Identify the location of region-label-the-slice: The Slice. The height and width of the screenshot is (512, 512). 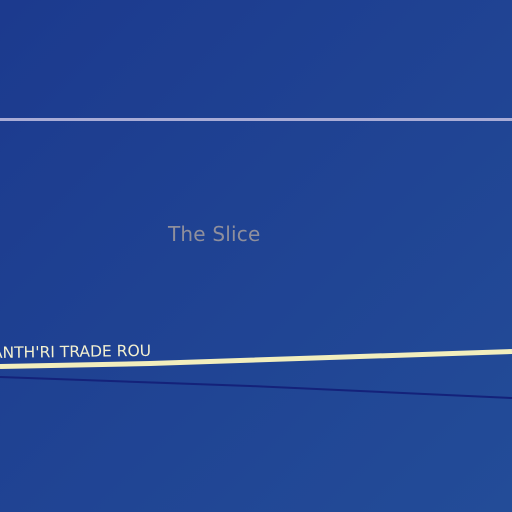
(214, 234).